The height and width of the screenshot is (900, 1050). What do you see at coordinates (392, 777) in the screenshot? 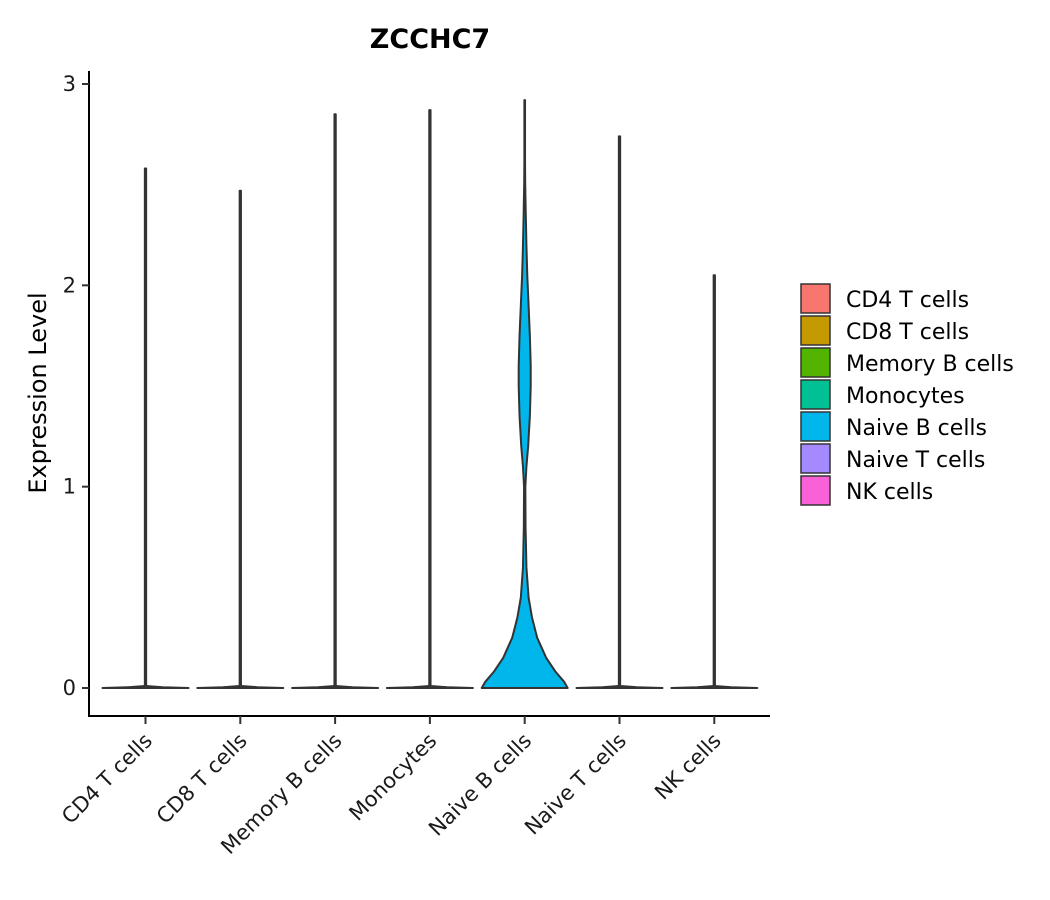
I see `x-tick-label: Monocytes` at bounding box center [392, 777].